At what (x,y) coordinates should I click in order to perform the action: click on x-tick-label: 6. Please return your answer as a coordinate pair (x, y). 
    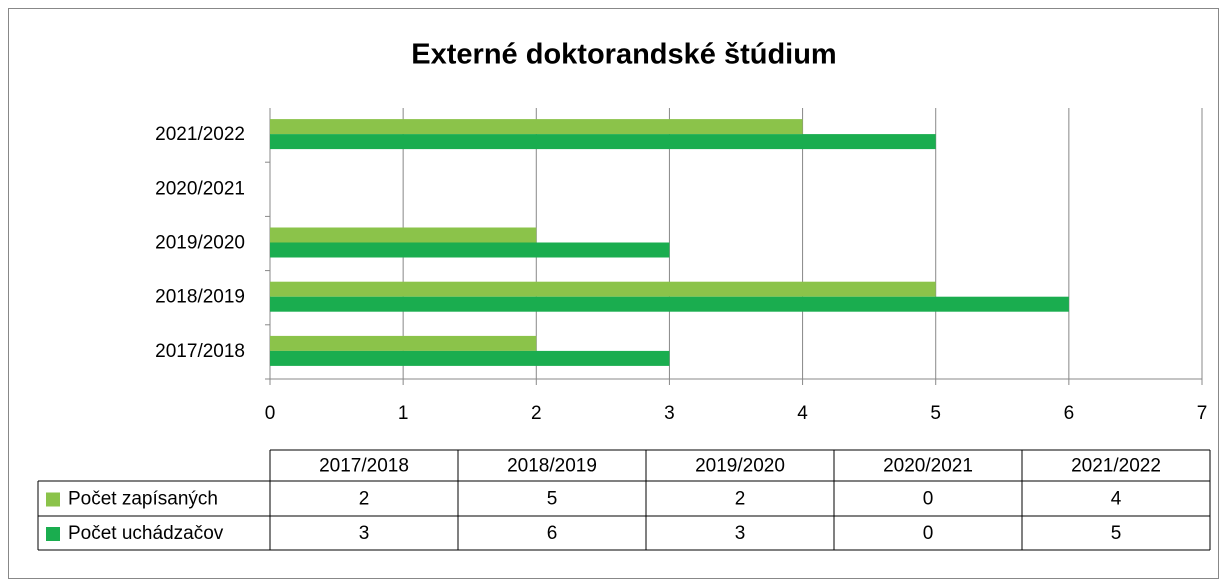
    Looking at the image, I should click on (1069, 413).